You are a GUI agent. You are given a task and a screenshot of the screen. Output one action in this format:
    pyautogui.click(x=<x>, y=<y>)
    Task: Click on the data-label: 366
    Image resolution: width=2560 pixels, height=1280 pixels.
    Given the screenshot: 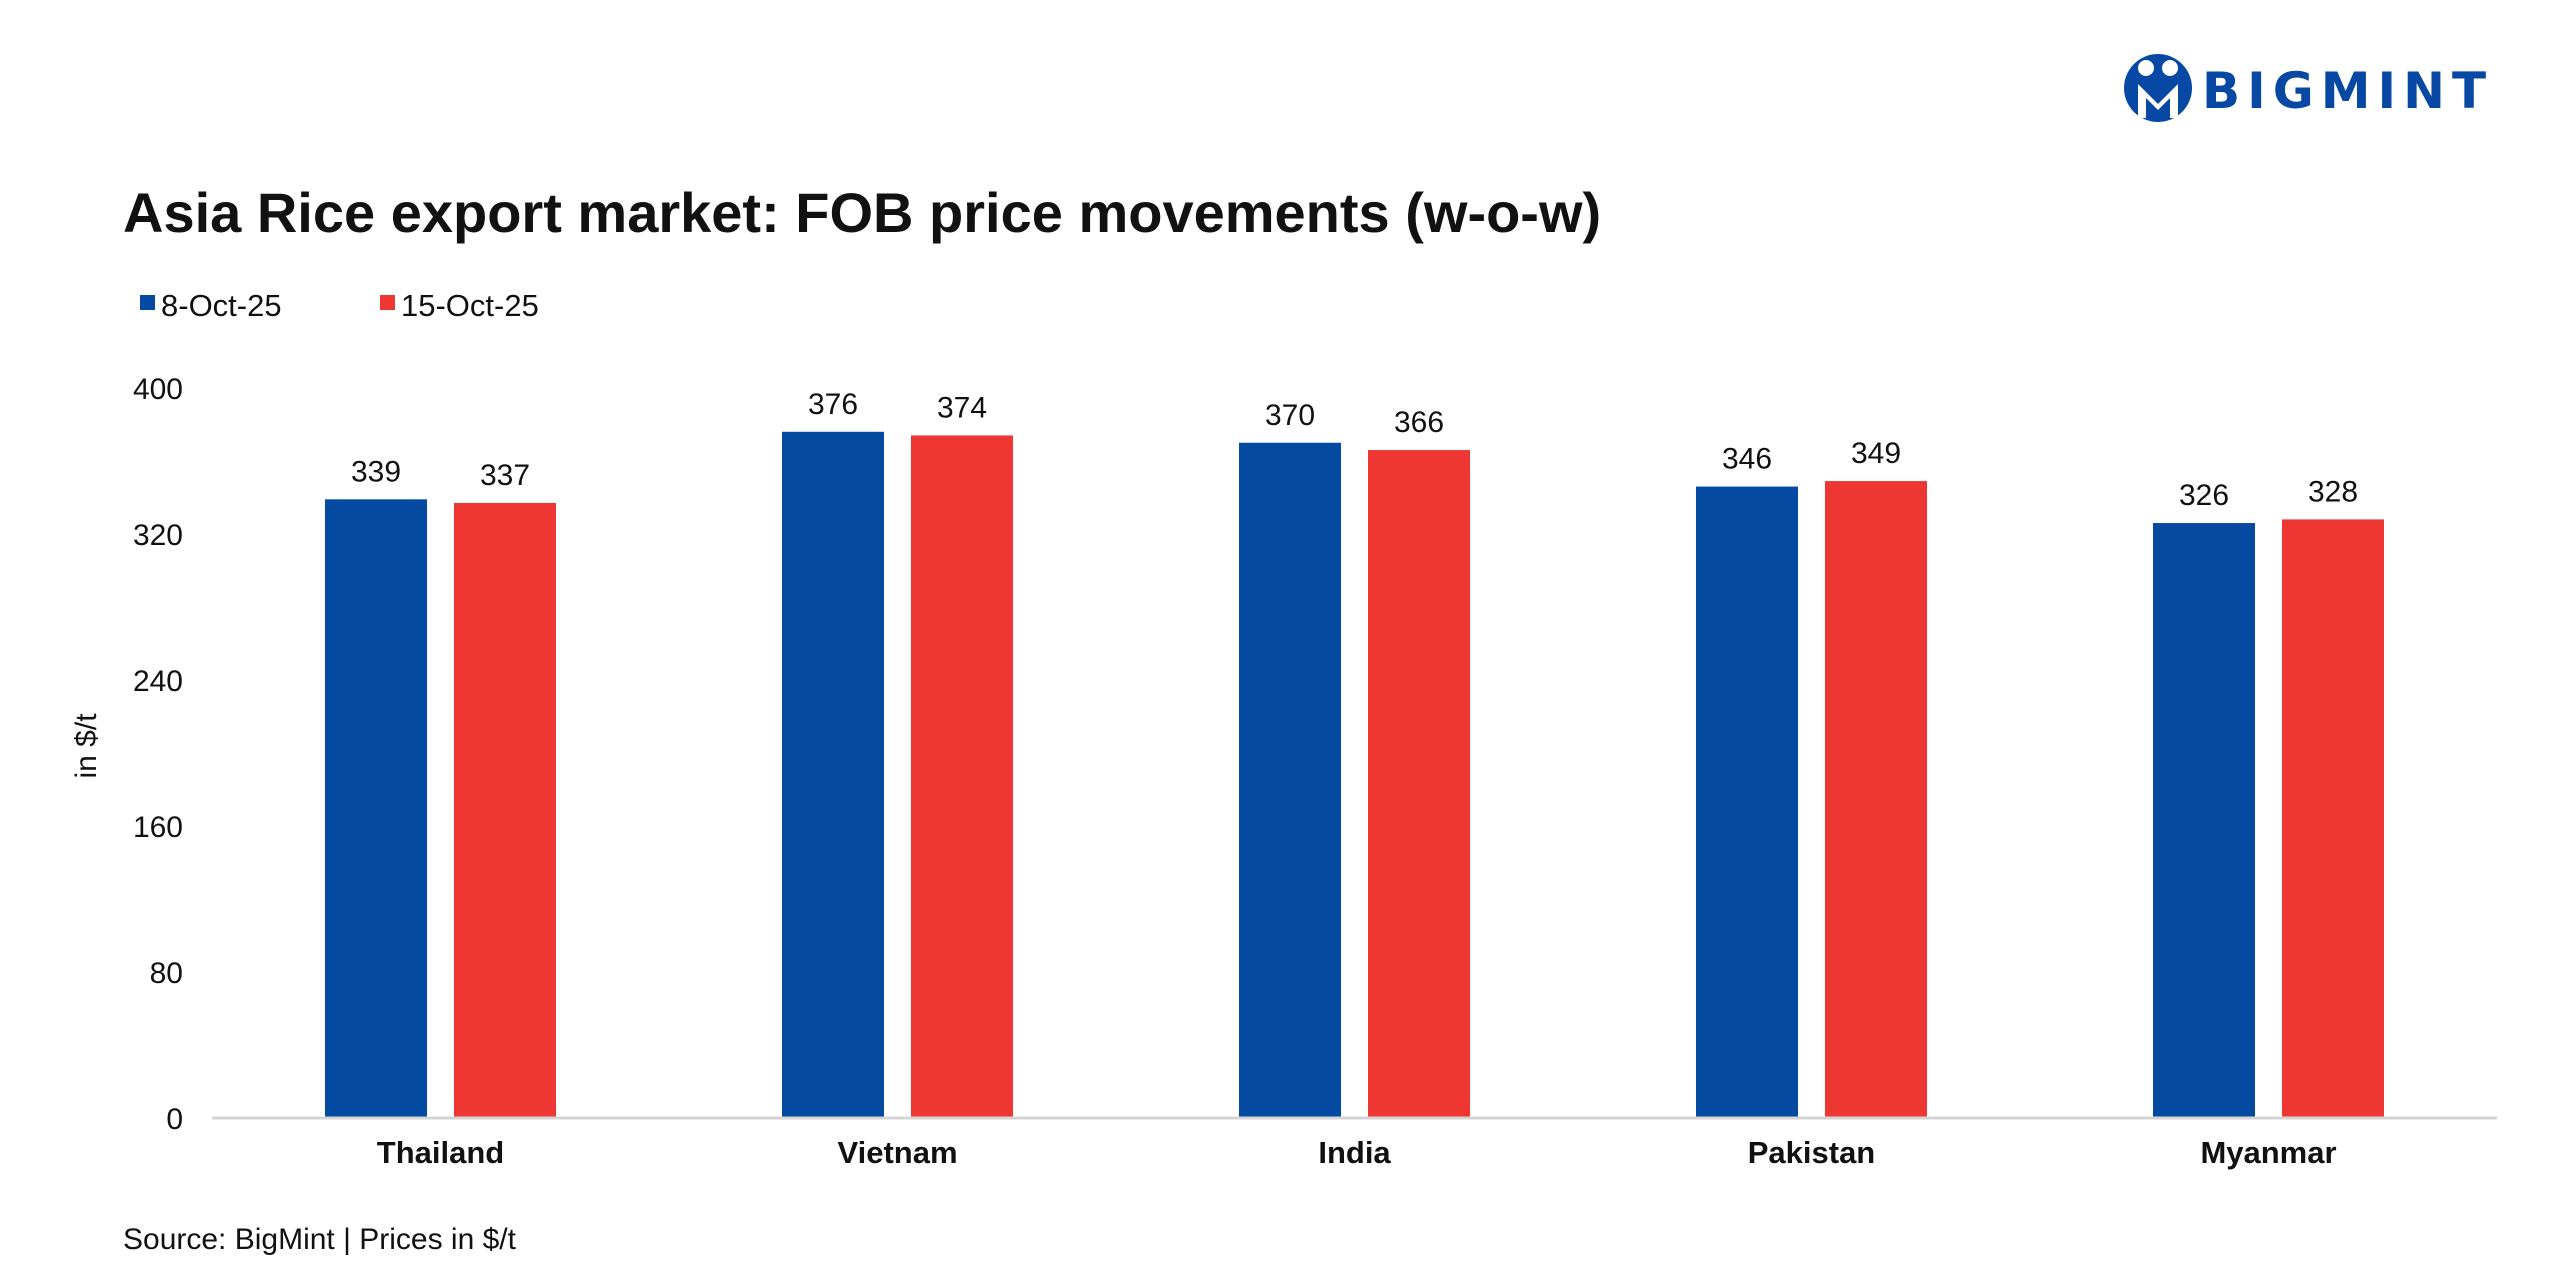 What is the action you would take?
    pyautogui.click(x=1419, y=422)
    